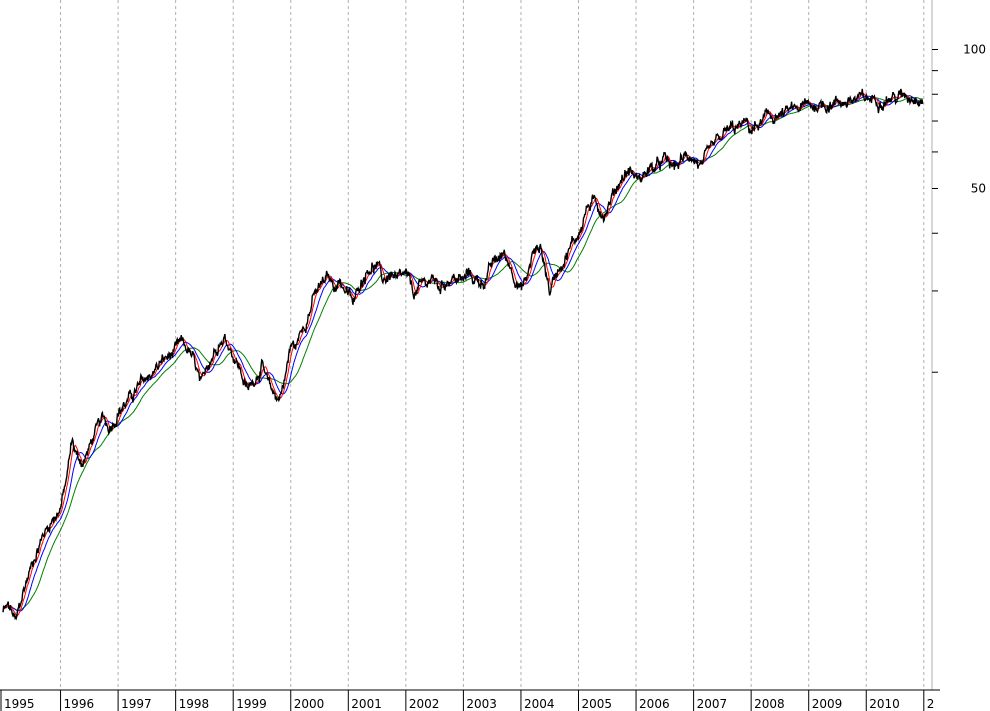  I want to click on x-tick-label: 2000, so click(309, 704).